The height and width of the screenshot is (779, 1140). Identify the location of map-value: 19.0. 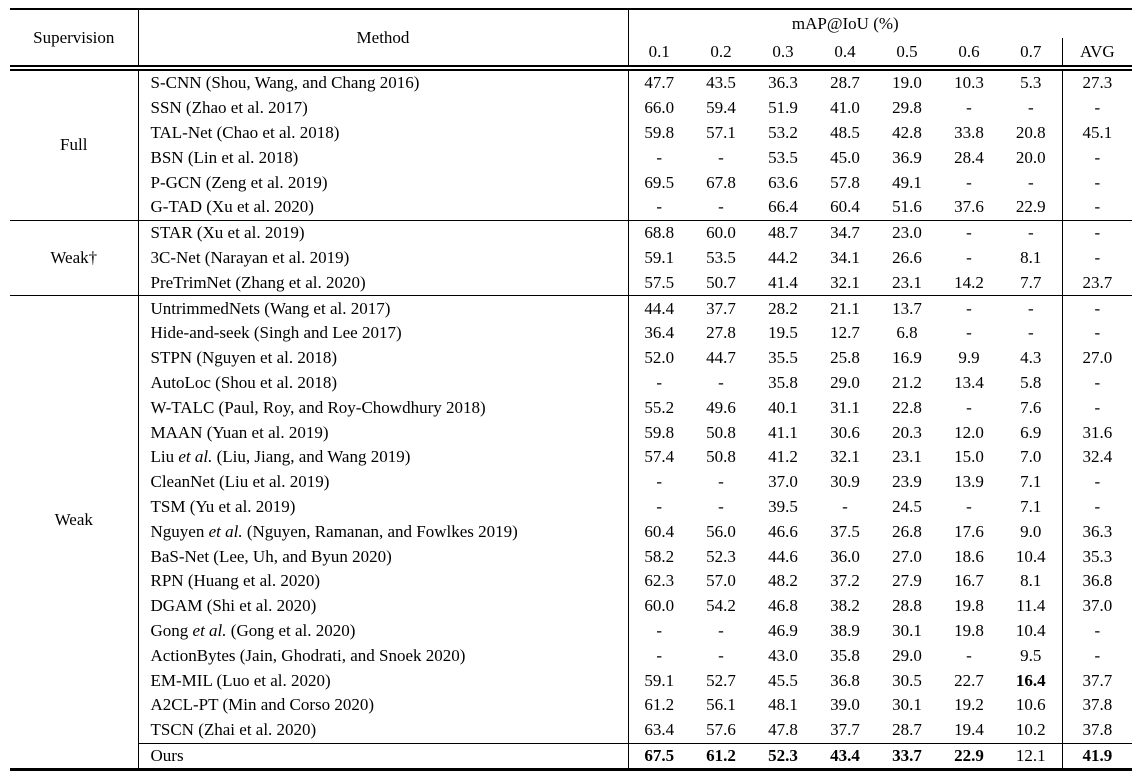
(907, 83).